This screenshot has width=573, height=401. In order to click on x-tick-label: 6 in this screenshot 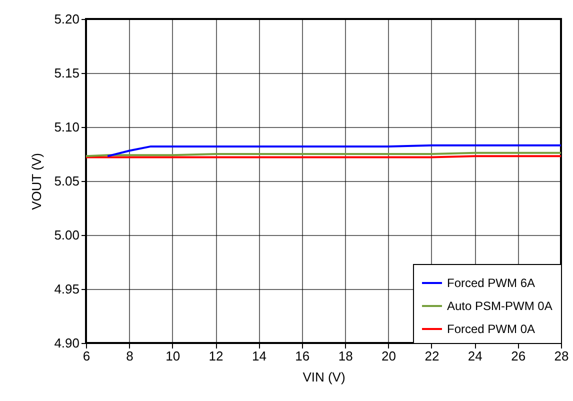, I will do `click(86, 356)`.